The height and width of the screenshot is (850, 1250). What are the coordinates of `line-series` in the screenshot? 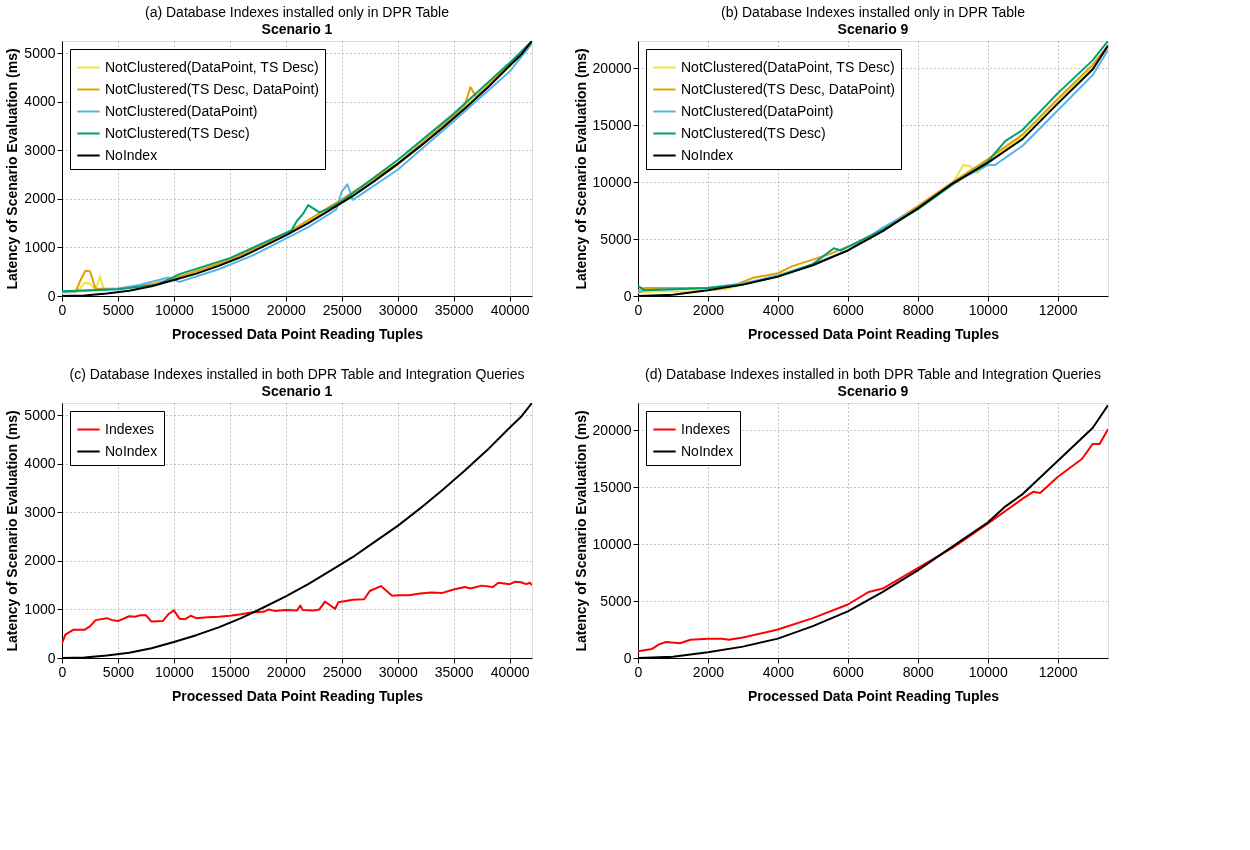 It's located at (297, 612).